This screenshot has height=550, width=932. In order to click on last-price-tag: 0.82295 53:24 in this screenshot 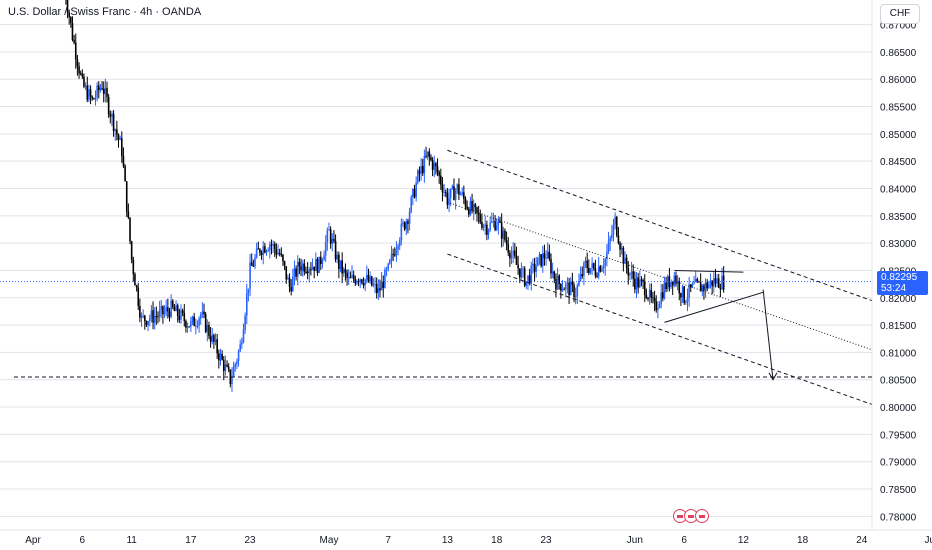, I will do `click(902, 283)`.